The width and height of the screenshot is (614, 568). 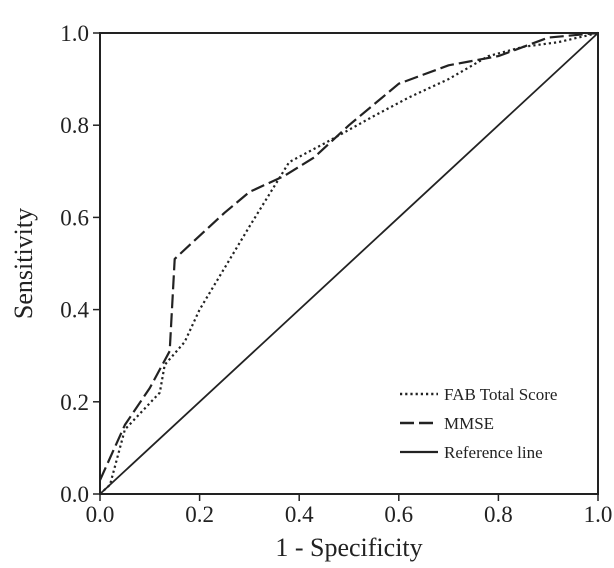 I want to click on chart-legend: FAB Total Score MMSE Reference line, so click(x=478, y=423).